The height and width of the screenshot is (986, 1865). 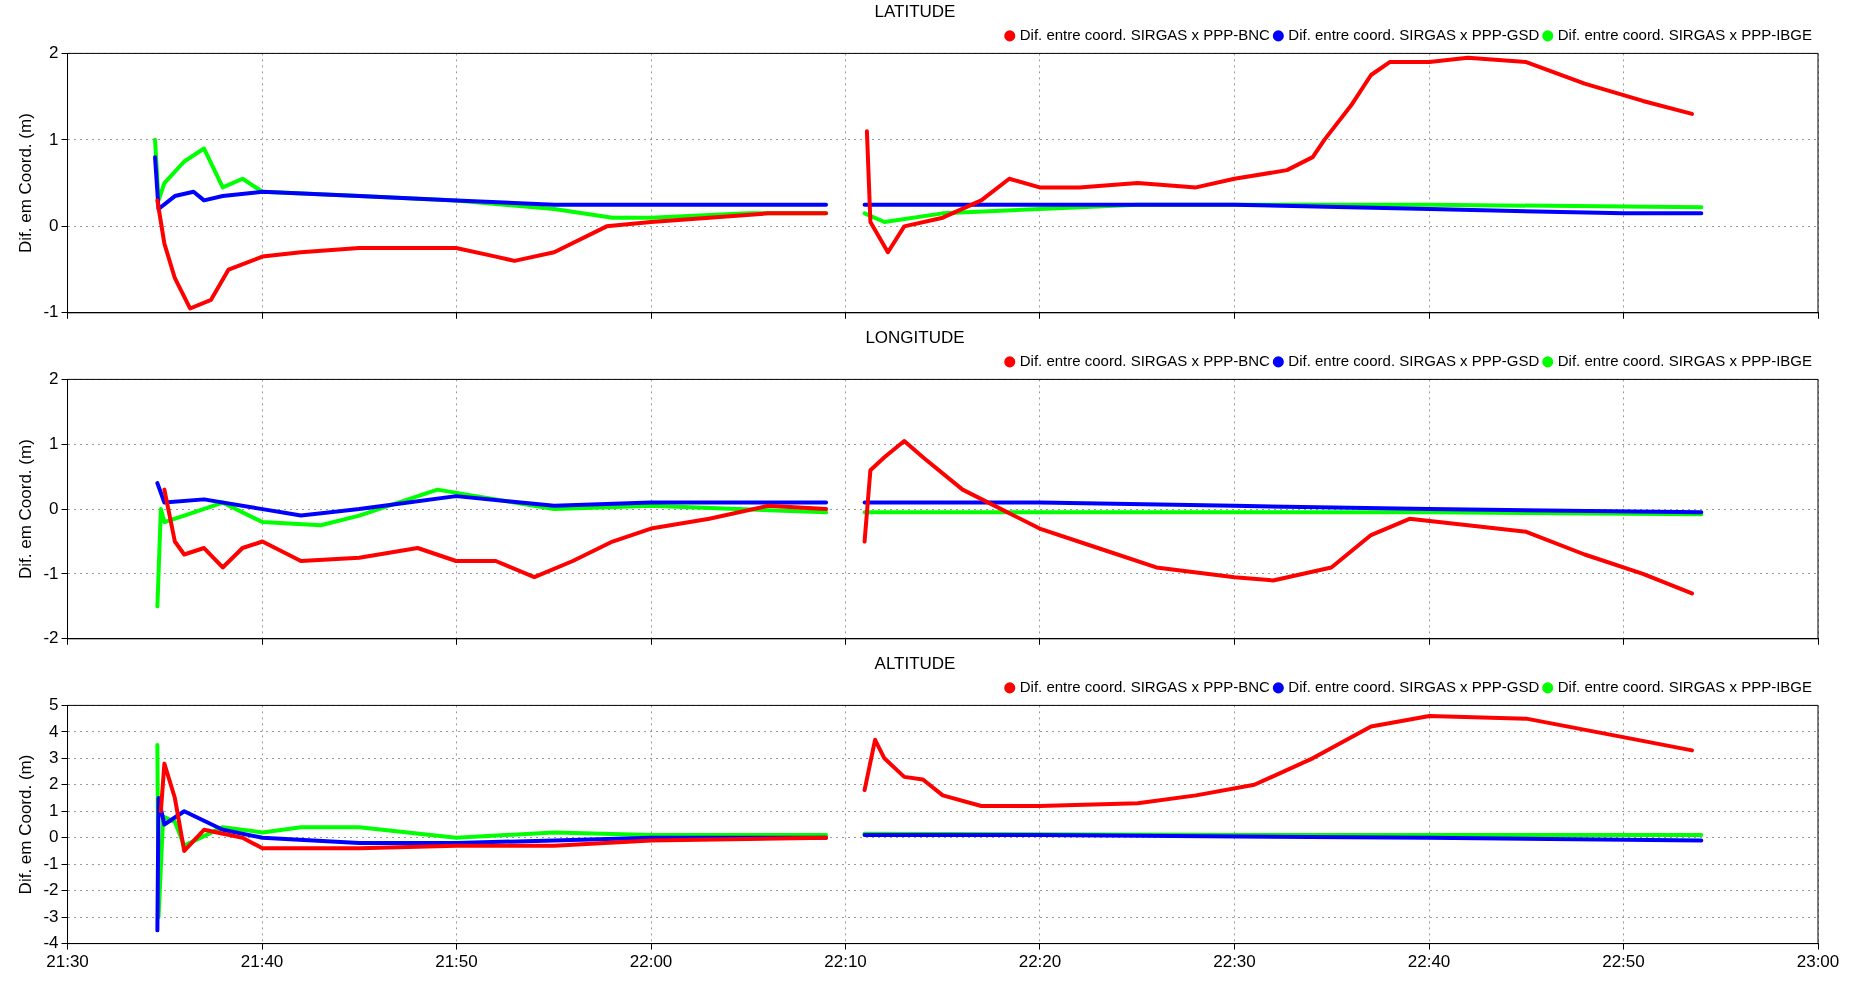 I want to click on x-tick-label: 21:30, so click(x=67, y=962).